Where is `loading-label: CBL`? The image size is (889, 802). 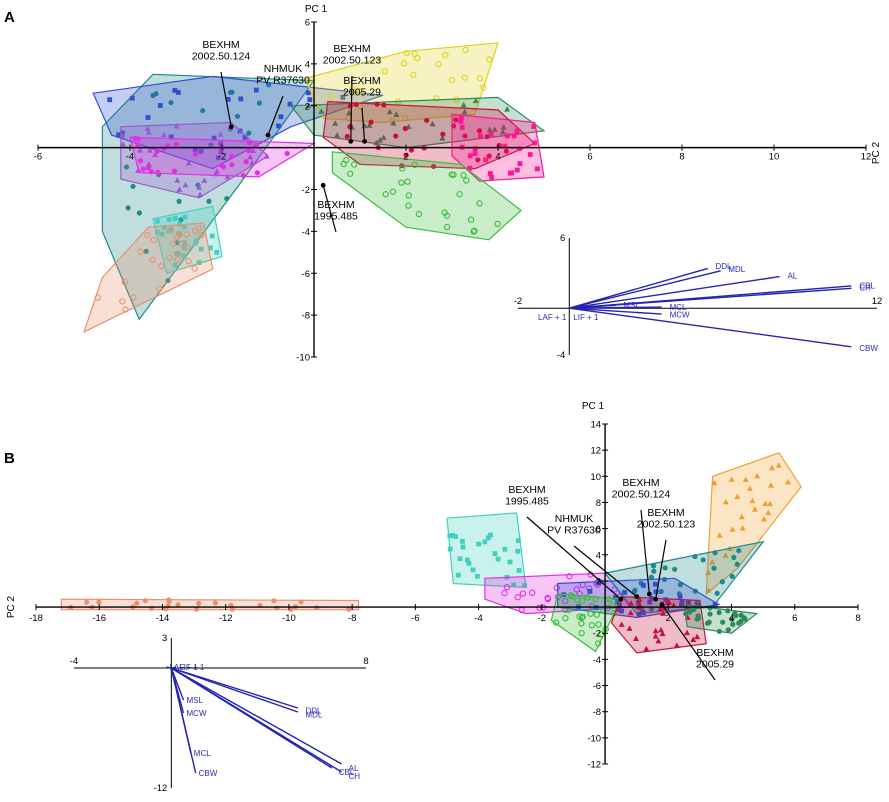
loading-label: CBL is located at coordinates (867, 285).